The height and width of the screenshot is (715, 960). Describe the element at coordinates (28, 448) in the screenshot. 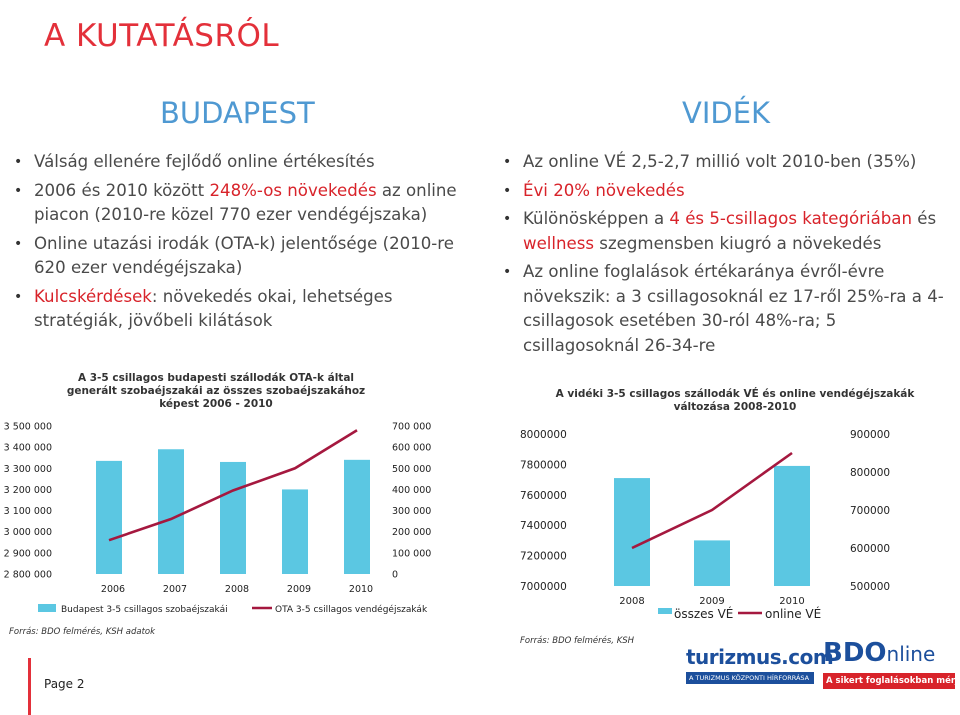

I see `chart1-ytick-left: 3 400 000` at that location.